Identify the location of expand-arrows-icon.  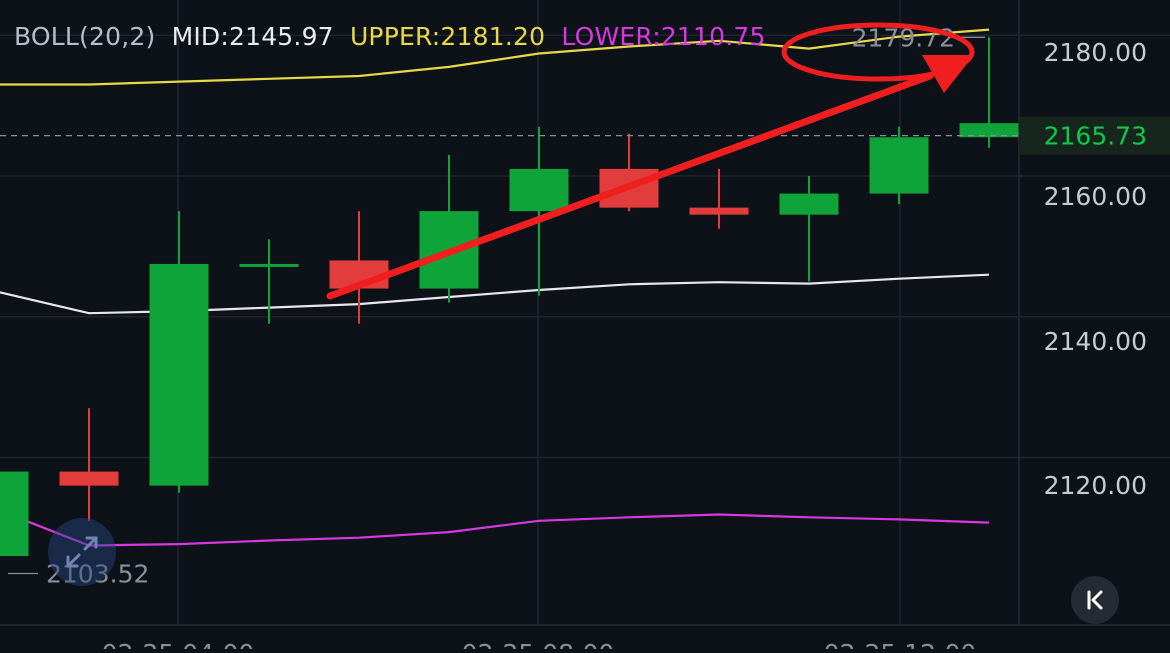
(82, 552).